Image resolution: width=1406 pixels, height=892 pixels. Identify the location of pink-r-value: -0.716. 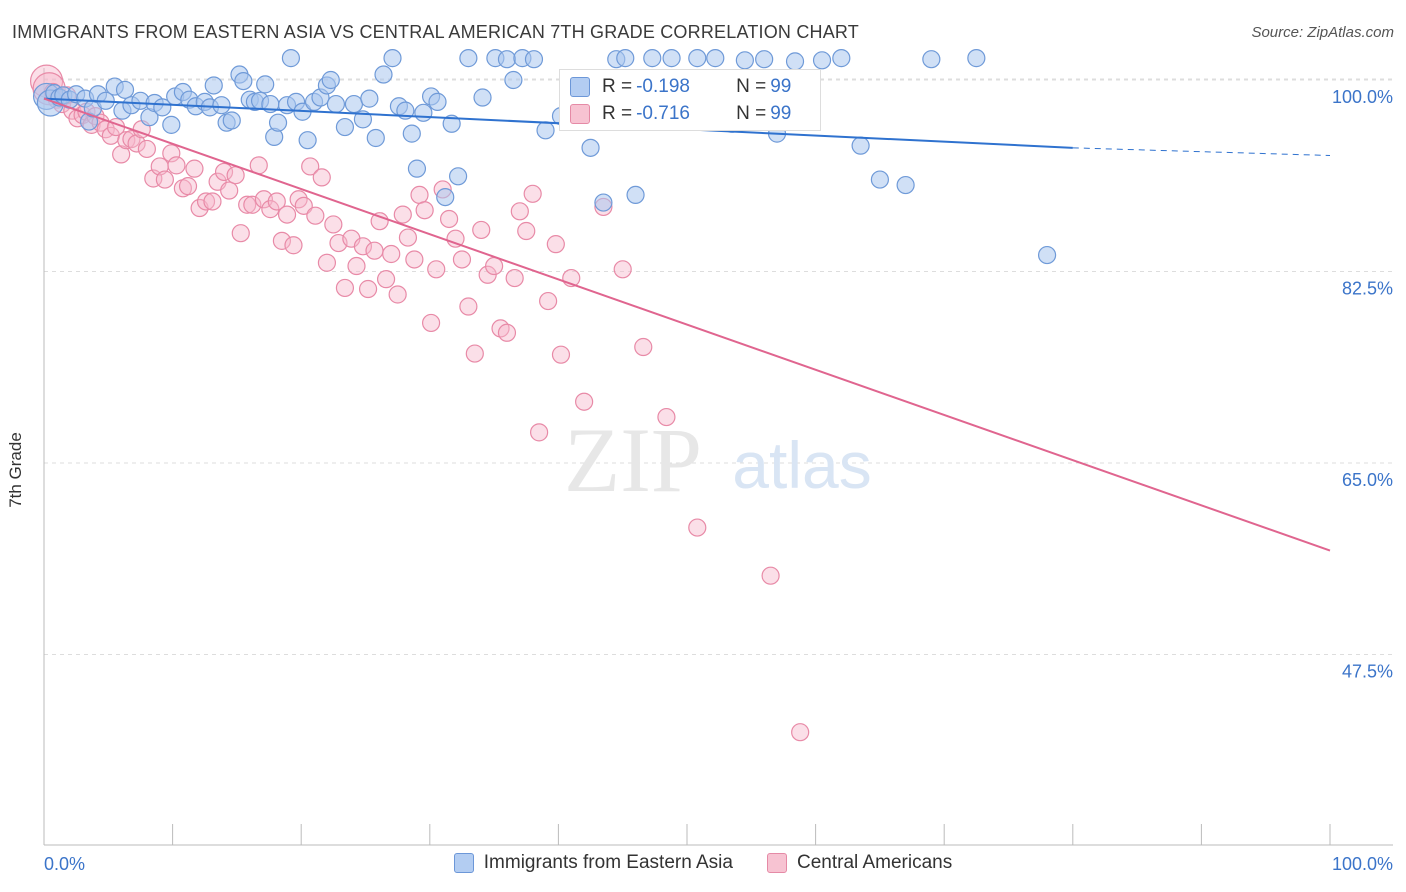
(663, 113).